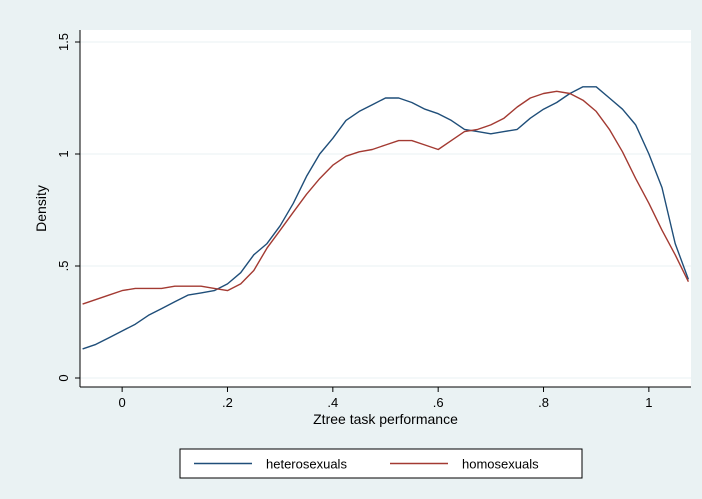 Image resolution: width=702 pixels, height=499 pixels. Describe the element at coordinates (41, 208) in the screenshot. I see `y-axis-title: Density` at that location.